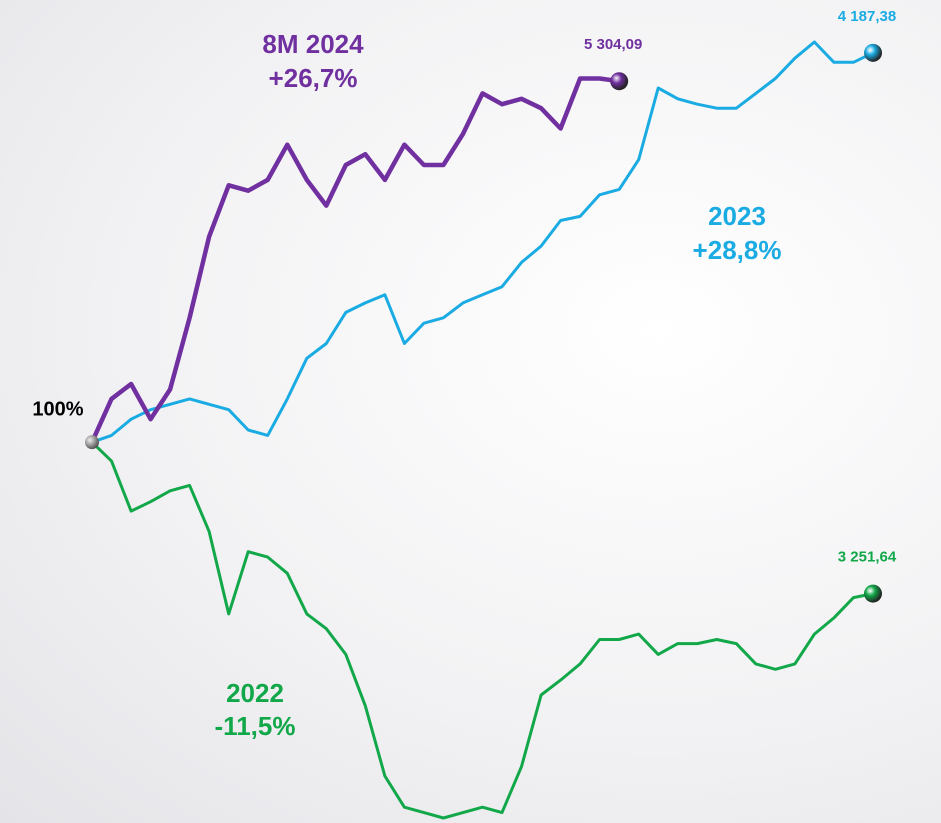  Describe the element at coordinates (613, 44) in the screenshot. I see `end-value-label: 5 304,09` at that location.